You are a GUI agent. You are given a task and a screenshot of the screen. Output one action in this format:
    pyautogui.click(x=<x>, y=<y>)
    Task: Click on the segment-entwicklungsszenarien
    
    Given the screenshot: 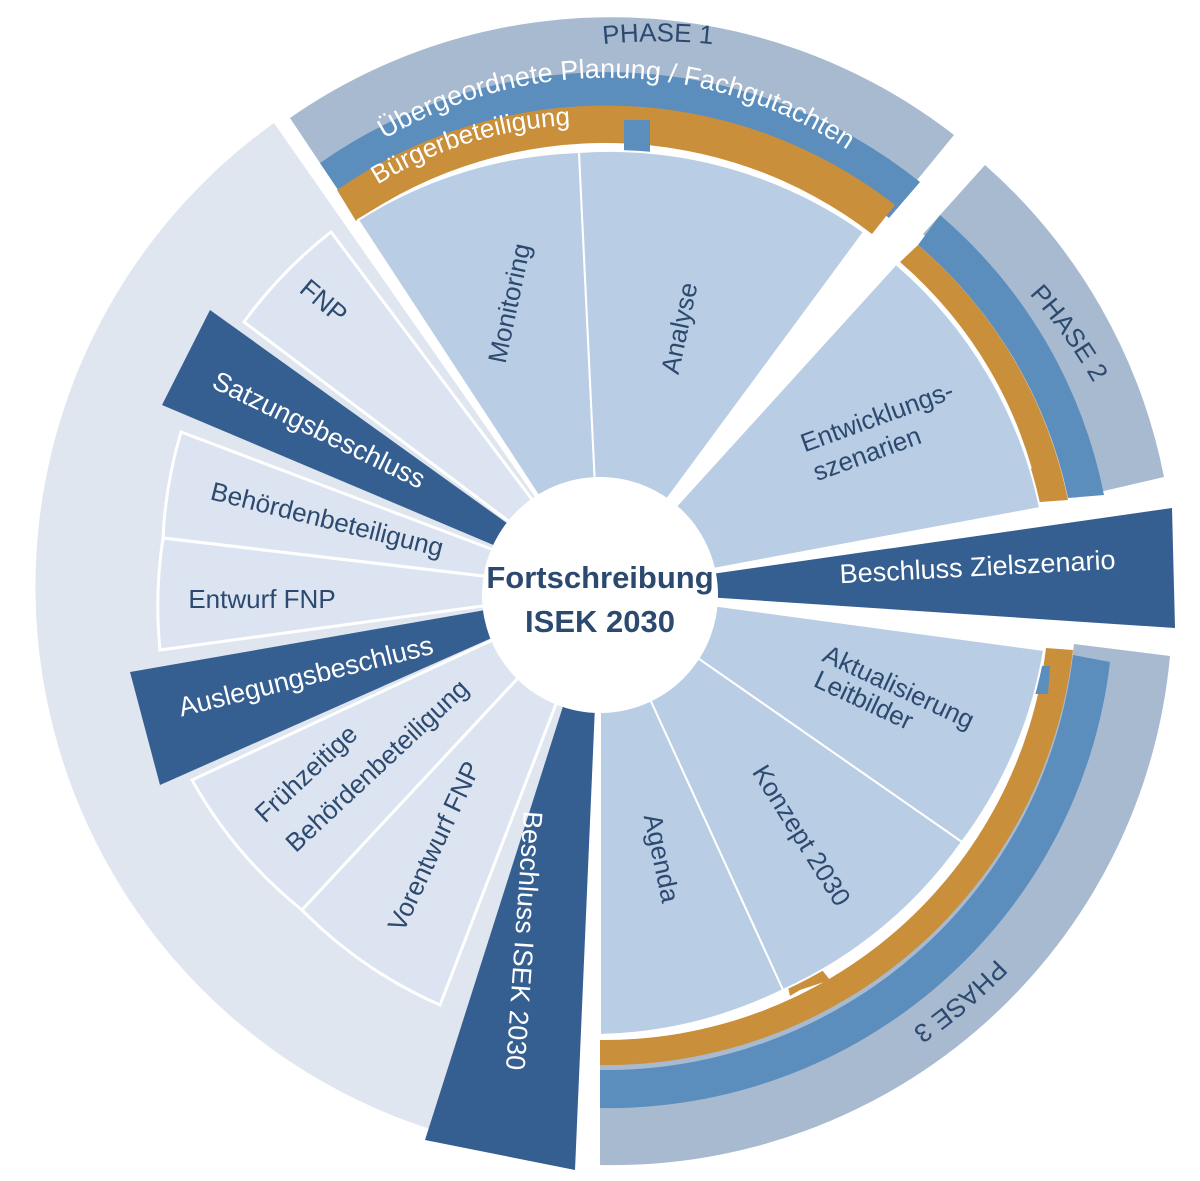 What is the action you would take?
    pyautogui.click(x=819, y=427)
    